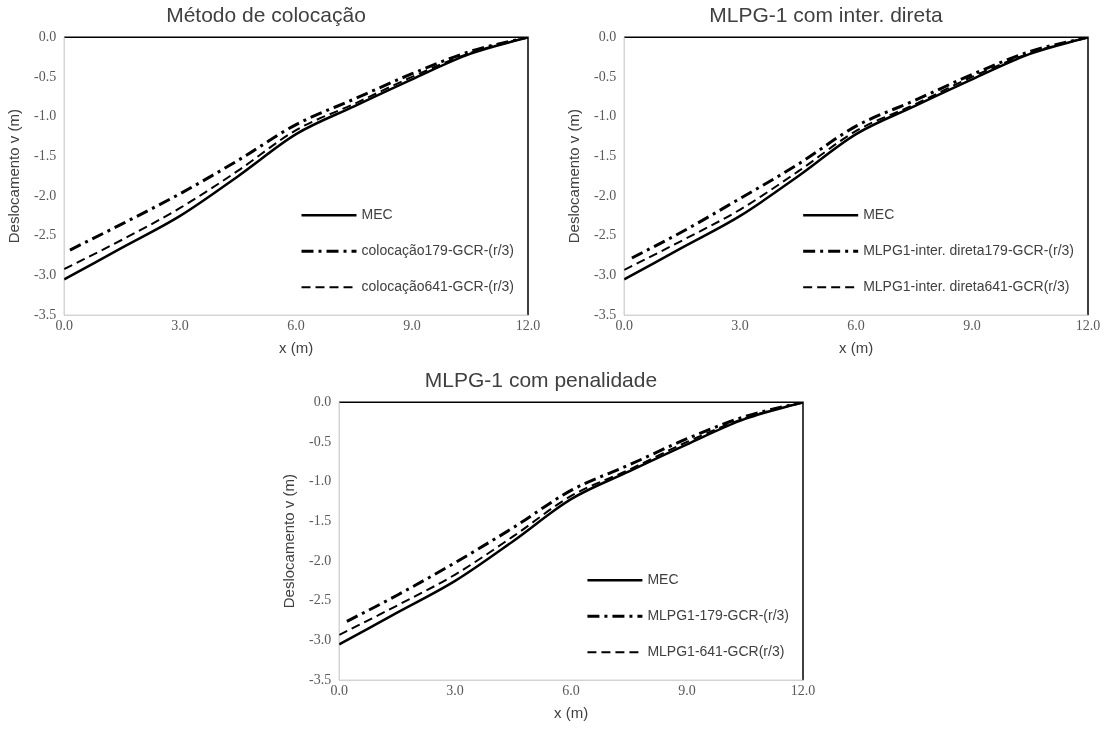  Describe the element at coordinates (437, 286) in the screenshot. I see `legend-label: colocação641-GCR-(r/3)` at that location.